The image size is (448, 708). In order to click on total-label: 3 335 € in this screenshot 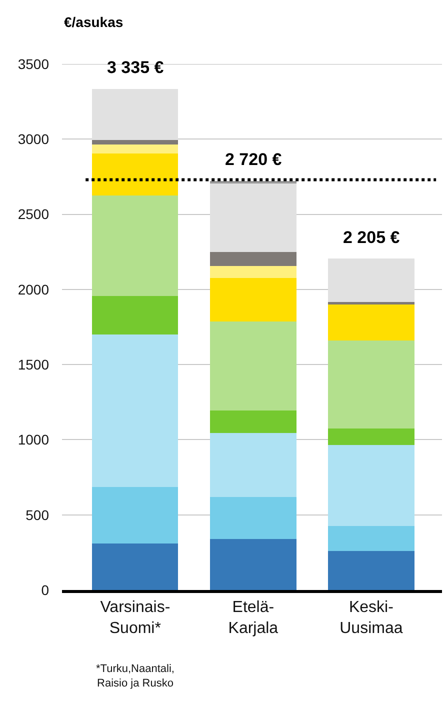, I will do `click(135, 67)`.